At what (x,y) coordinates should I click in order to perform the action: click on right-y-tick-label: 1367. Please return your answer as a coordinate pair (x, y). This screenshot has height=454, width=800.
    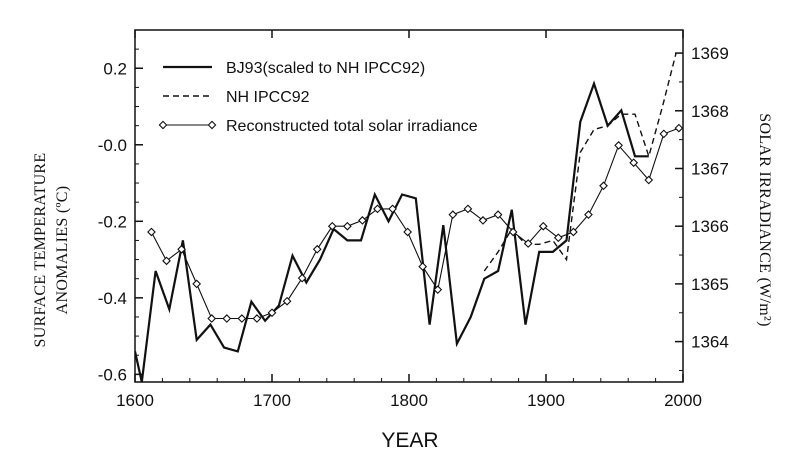
    Looking at the image, I should click on (710, 168).